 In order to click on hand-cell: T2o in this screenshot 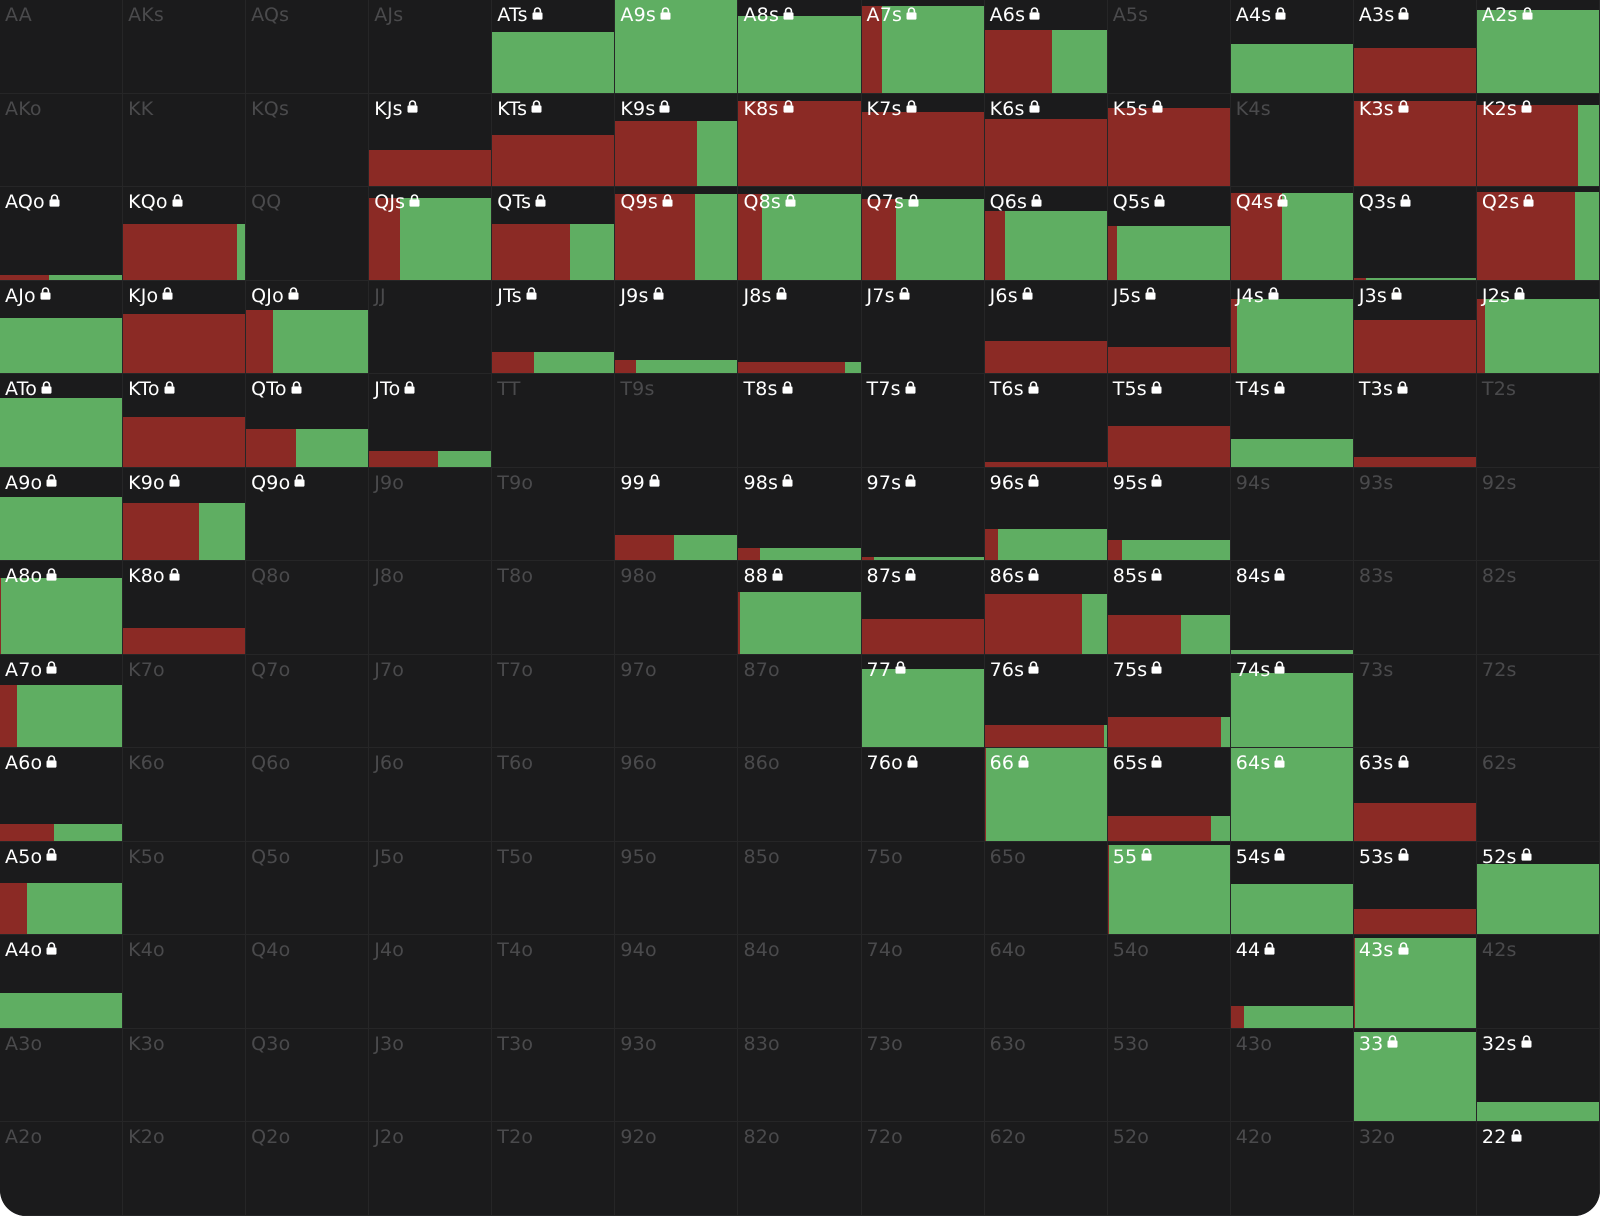, I will do `click(554, 1169)`.